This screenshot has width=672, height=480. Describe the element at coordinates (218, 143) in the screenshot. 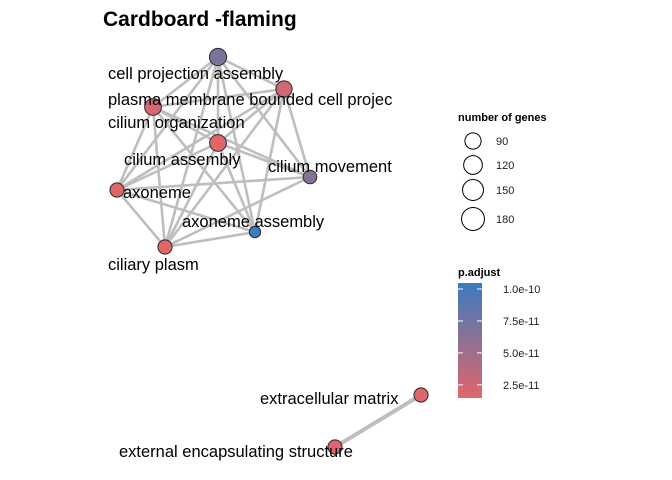

I see `node-cilium-assembly` at that location.